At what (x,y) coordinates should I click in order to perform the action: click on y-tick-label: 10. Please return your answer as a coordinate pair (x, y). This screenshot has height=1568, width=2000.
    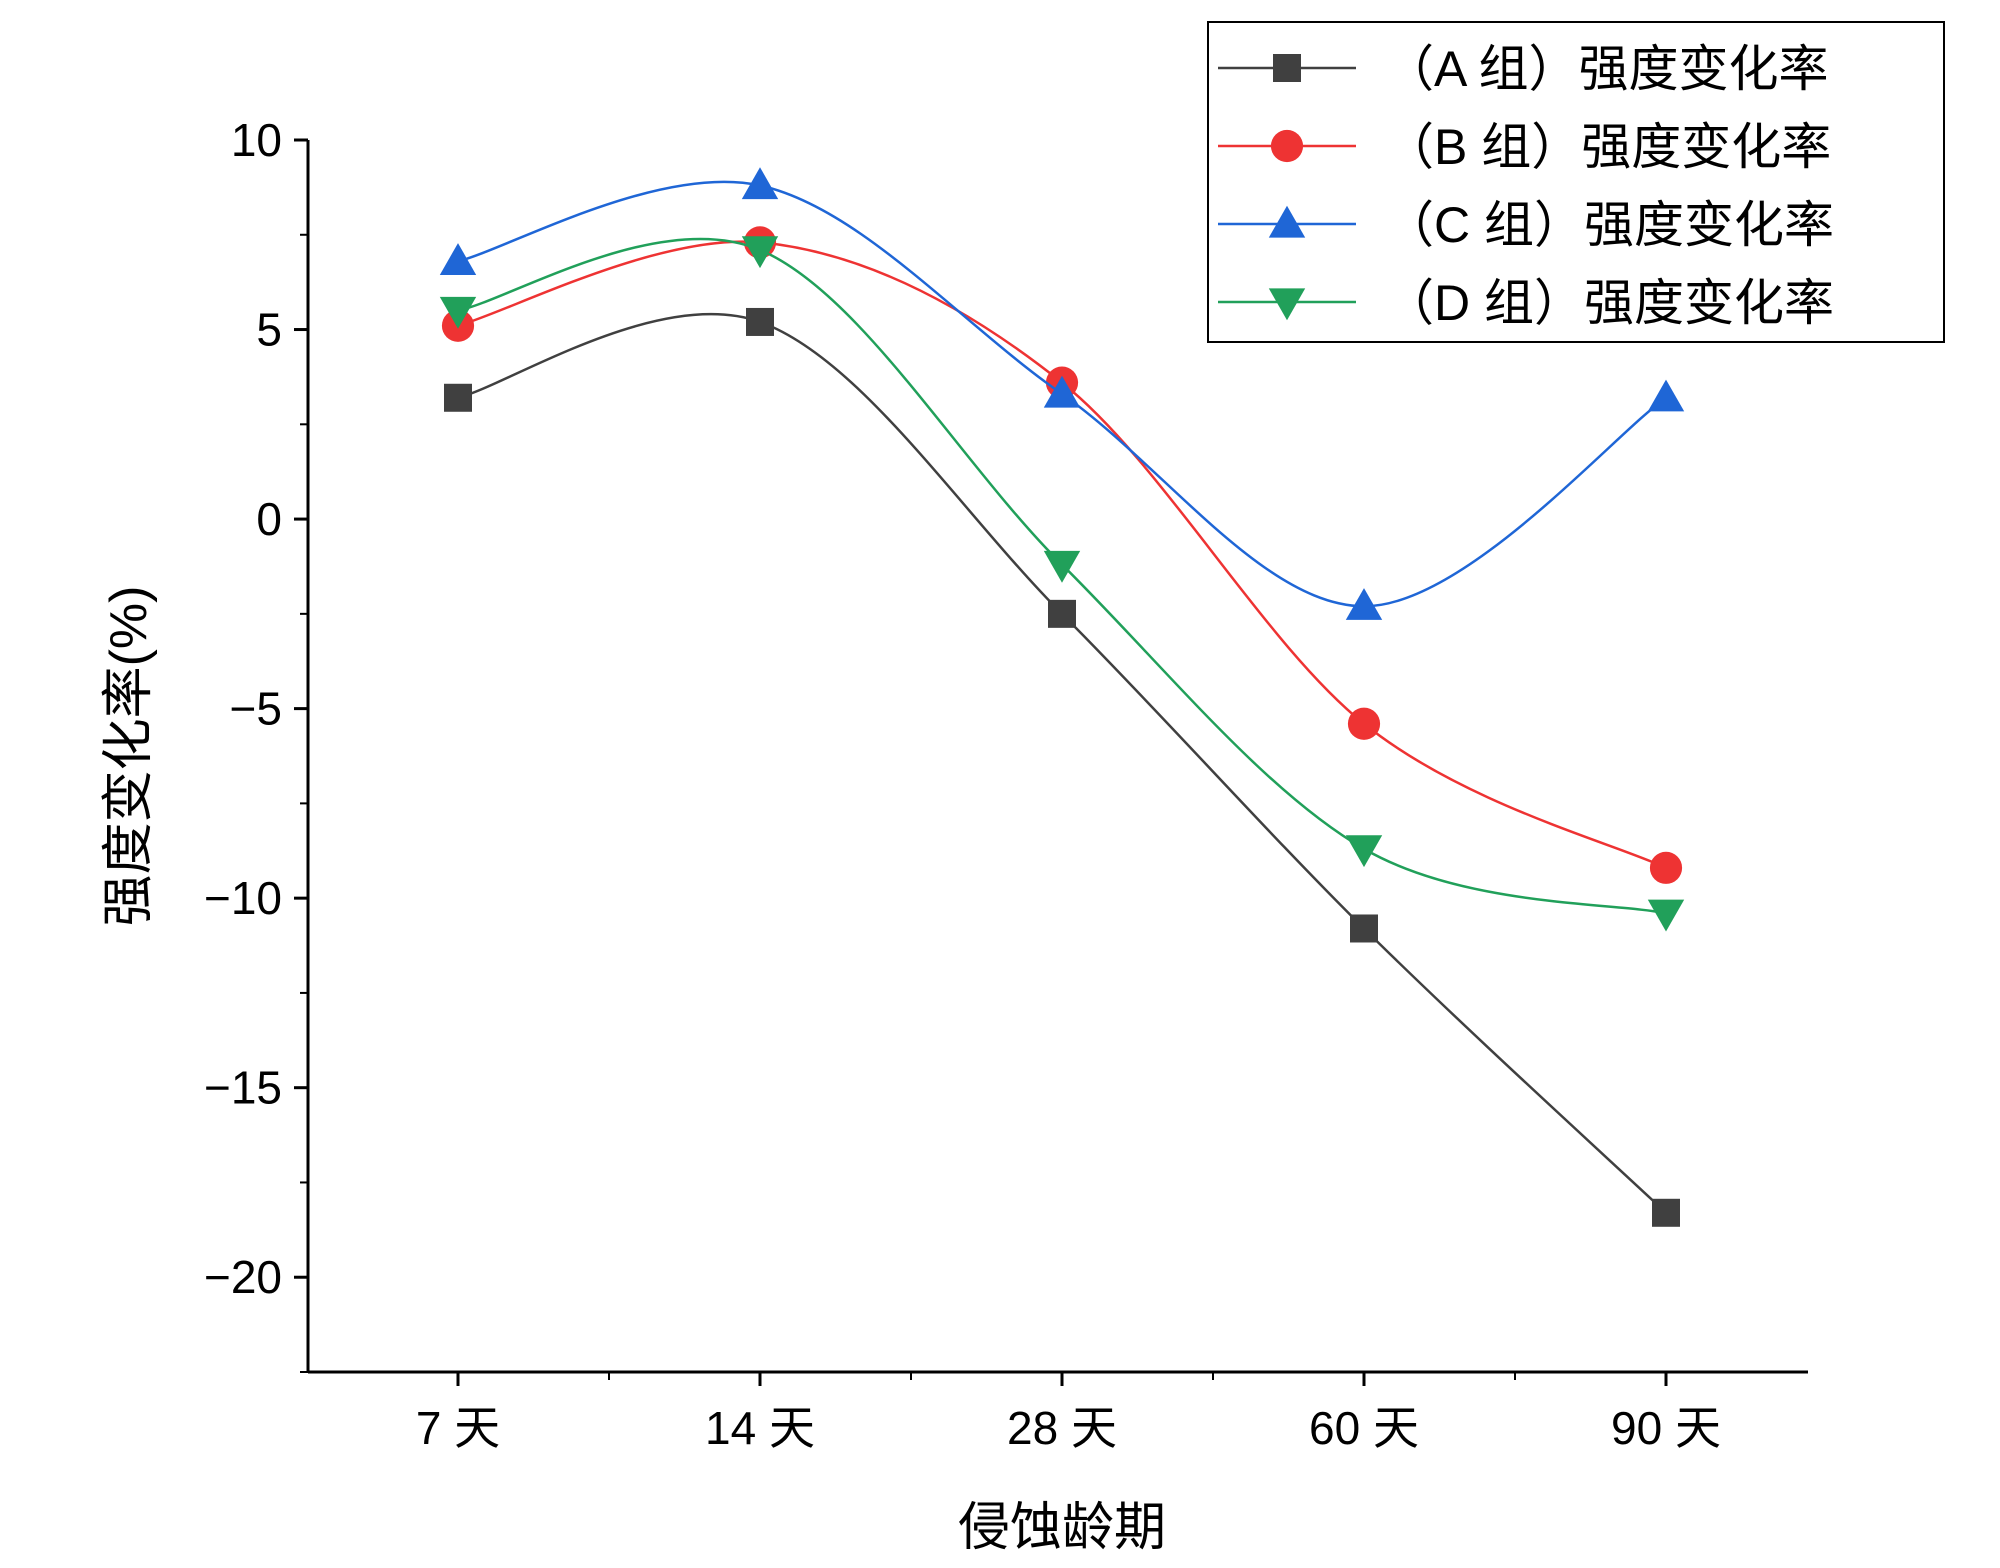
    Looking at the image, I should click on (256, 140).